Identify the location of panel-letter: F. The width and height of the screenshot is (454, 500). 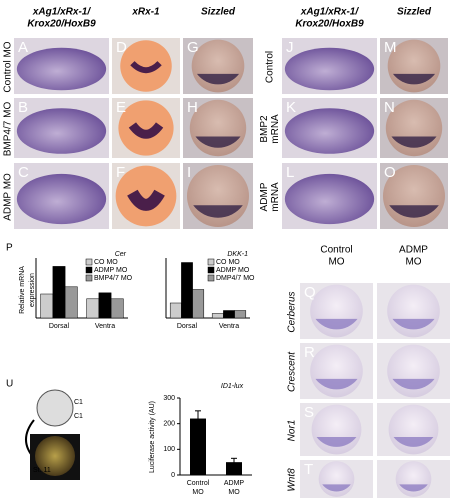
(120, 172).